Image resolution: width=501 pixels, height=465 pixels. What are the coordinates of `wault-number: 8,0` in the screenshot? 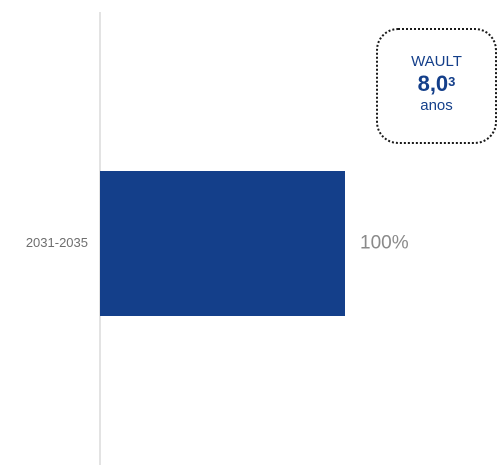 It's located at (433, 83).